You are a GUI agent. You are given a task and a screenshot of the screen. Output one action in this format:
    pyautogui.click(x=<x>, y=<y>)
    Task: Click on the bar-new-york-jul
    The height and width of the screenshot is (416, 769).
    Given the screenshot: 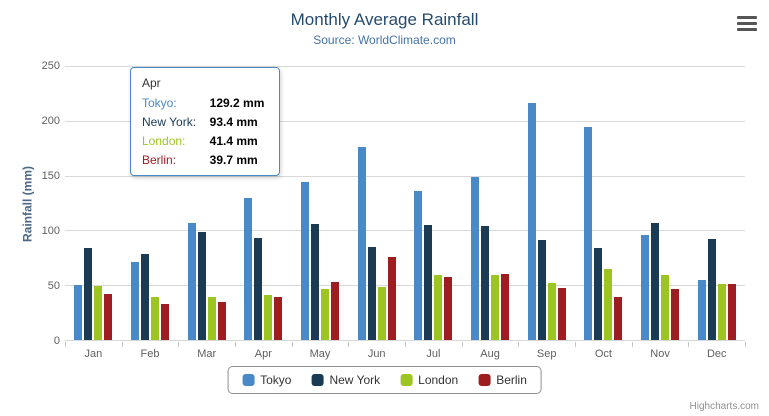 What is the action you would take?
    pyautogui.click(x=428, y=282)
    